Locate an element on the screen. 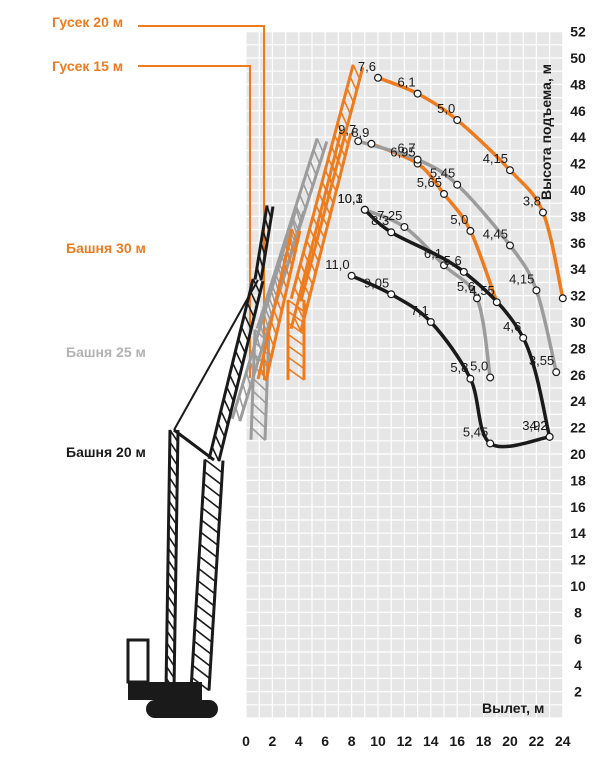 The width and height of the screenshot is (600, 758). y-tick-label: 16 is located at coordinates (578, 507).